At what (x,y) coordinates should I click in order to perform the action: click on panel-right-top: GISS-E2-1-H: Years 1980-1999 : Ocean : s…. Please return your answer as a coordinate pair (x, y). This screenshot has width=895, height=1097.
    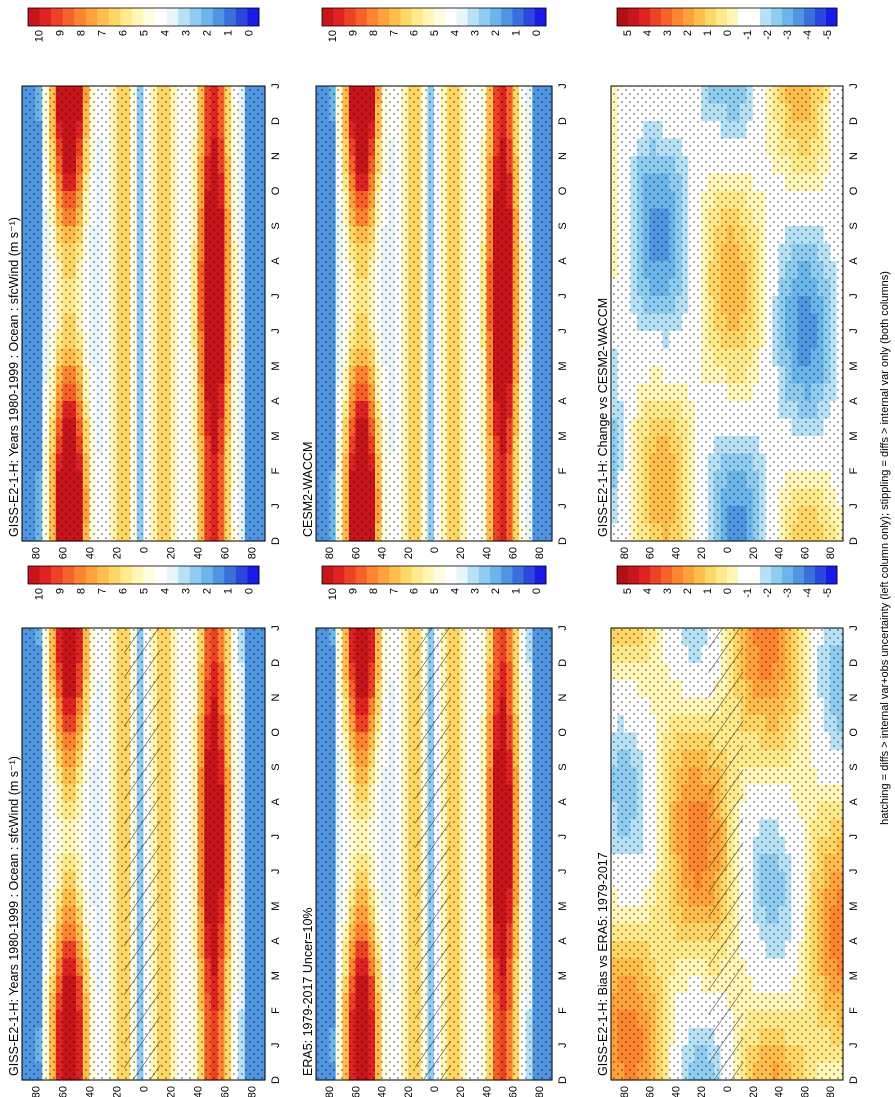
    Looking at the image, I should click on (144, 321).